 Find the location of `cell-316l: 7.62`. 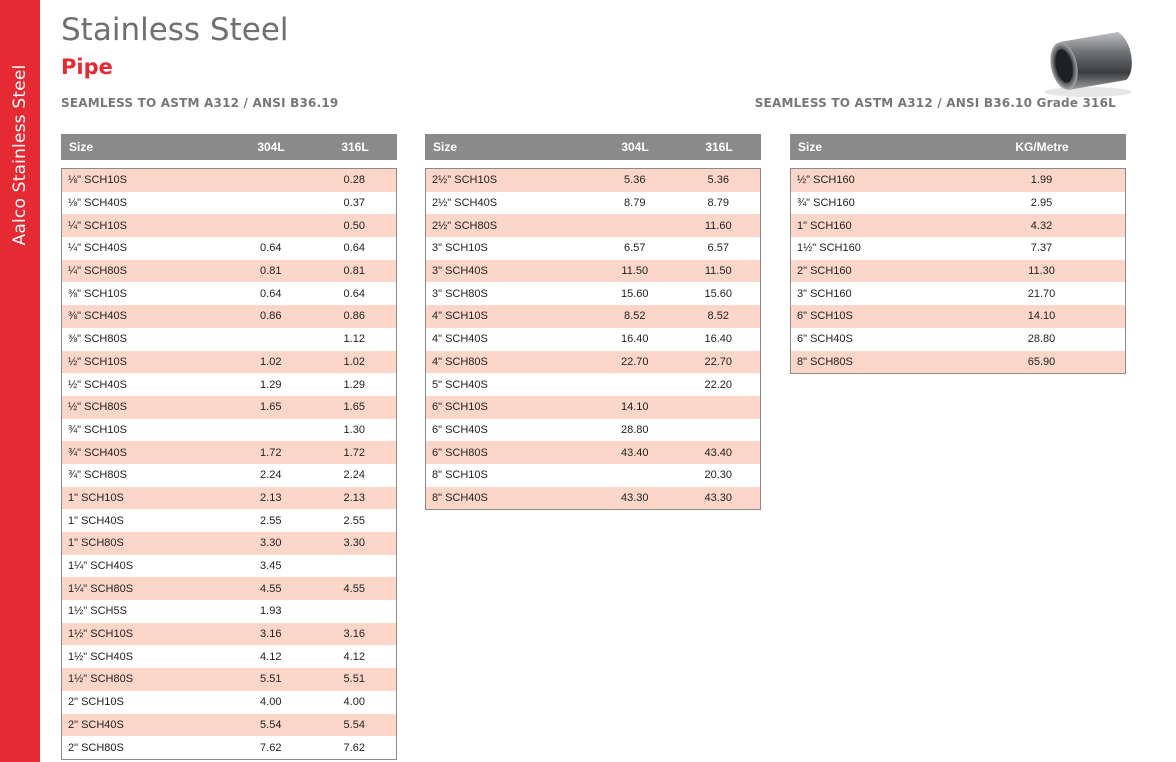

cell-316l: 7.62 is located at coordinates (354, 747).